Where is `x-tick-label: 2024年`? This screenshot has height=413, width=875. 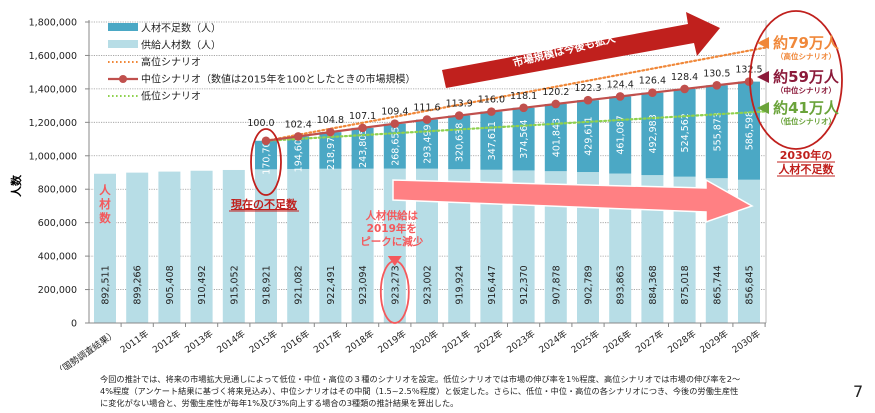 x-tick-label: 2024年 is located at coordinates (553, 342).